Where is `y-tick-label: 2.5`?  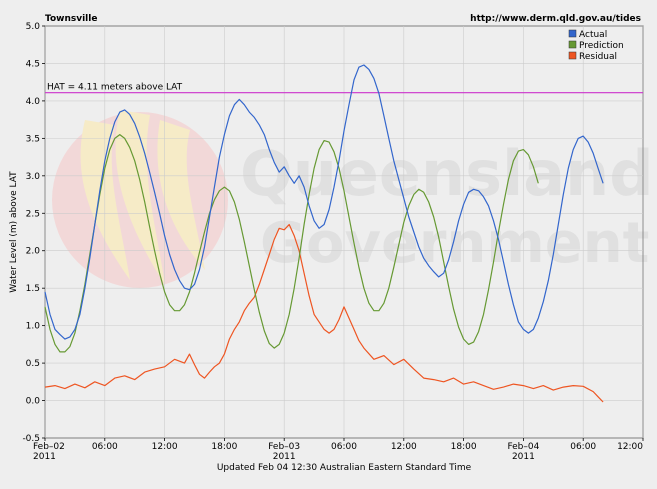
y-tick-label: 2.5 is located at coordinates (33, 214).